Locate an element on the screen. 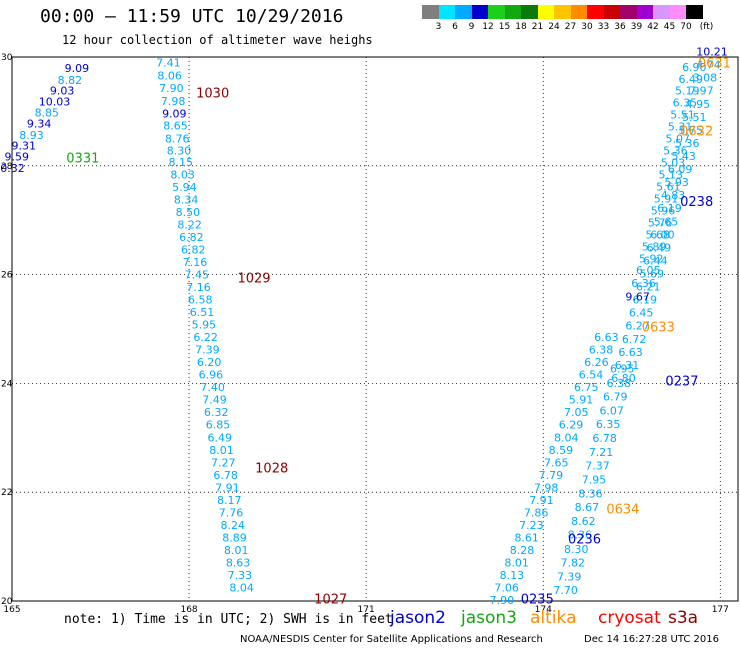 The image size is (740, 650). x-tick-label: 174 is located at coordinates (543, 610).